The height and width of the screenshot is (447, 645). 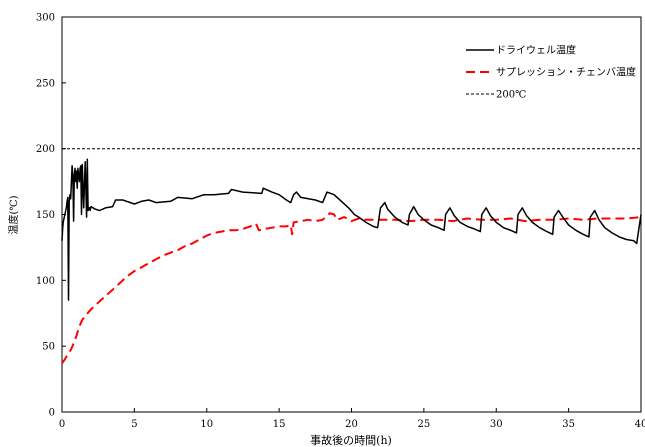 I want to click on legend-item-suppression-chamber: サプレッション・チェンバ温度, so click(x=551, y=72).